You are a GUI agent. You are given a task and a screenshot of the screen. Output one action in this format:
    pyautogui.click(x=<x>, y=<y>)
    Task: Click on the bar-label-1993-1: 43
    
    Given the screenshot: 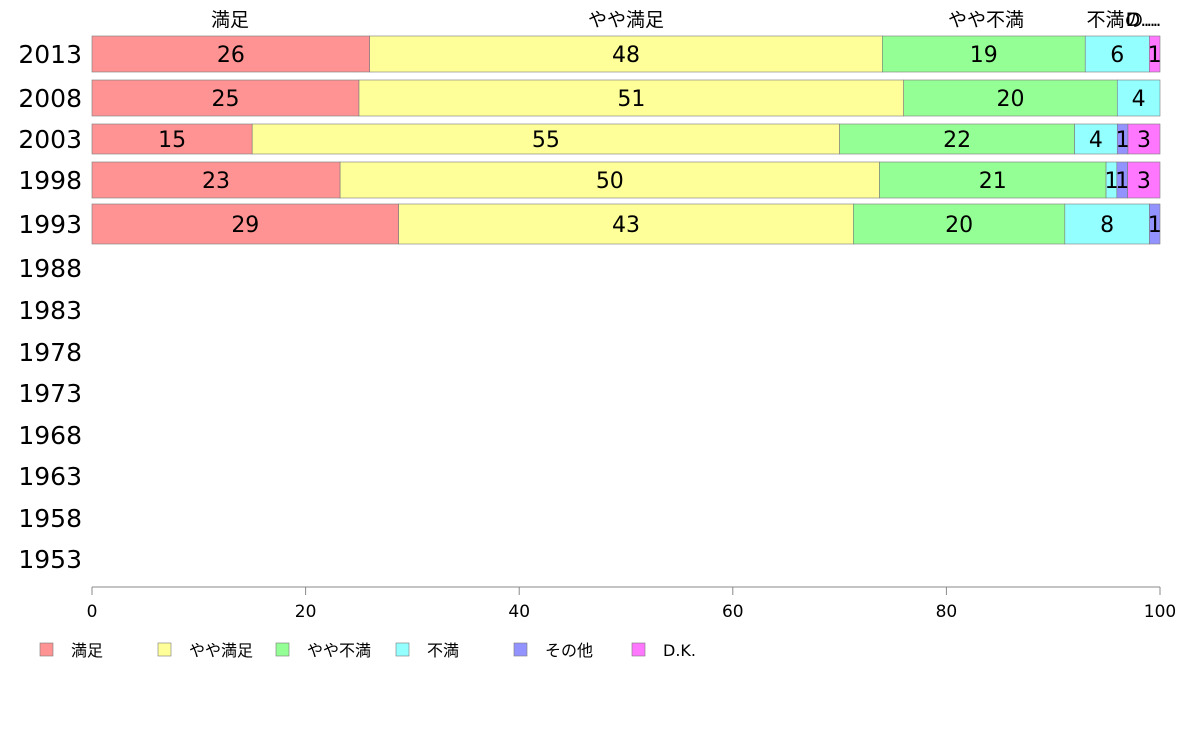 What is the action you would take?
    pyautogui.click(x=626, y=225)
    